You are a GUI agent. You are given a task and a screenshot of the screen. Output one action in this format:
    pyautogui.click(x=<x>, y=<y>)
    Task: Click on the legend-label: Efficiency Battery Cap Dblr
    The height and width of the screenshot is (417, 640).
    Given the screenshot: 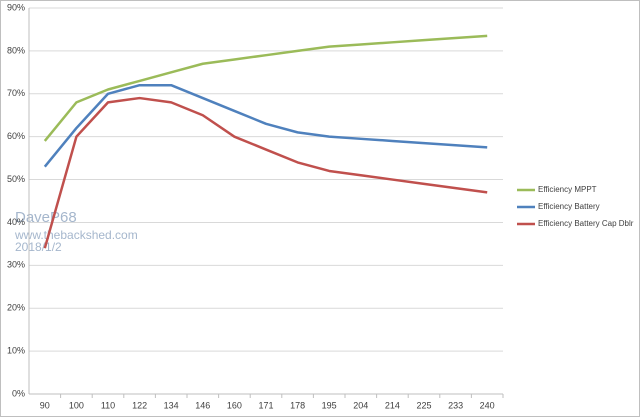 What is the action you would take?
    pyautogui.click(x=586, y=223)
    